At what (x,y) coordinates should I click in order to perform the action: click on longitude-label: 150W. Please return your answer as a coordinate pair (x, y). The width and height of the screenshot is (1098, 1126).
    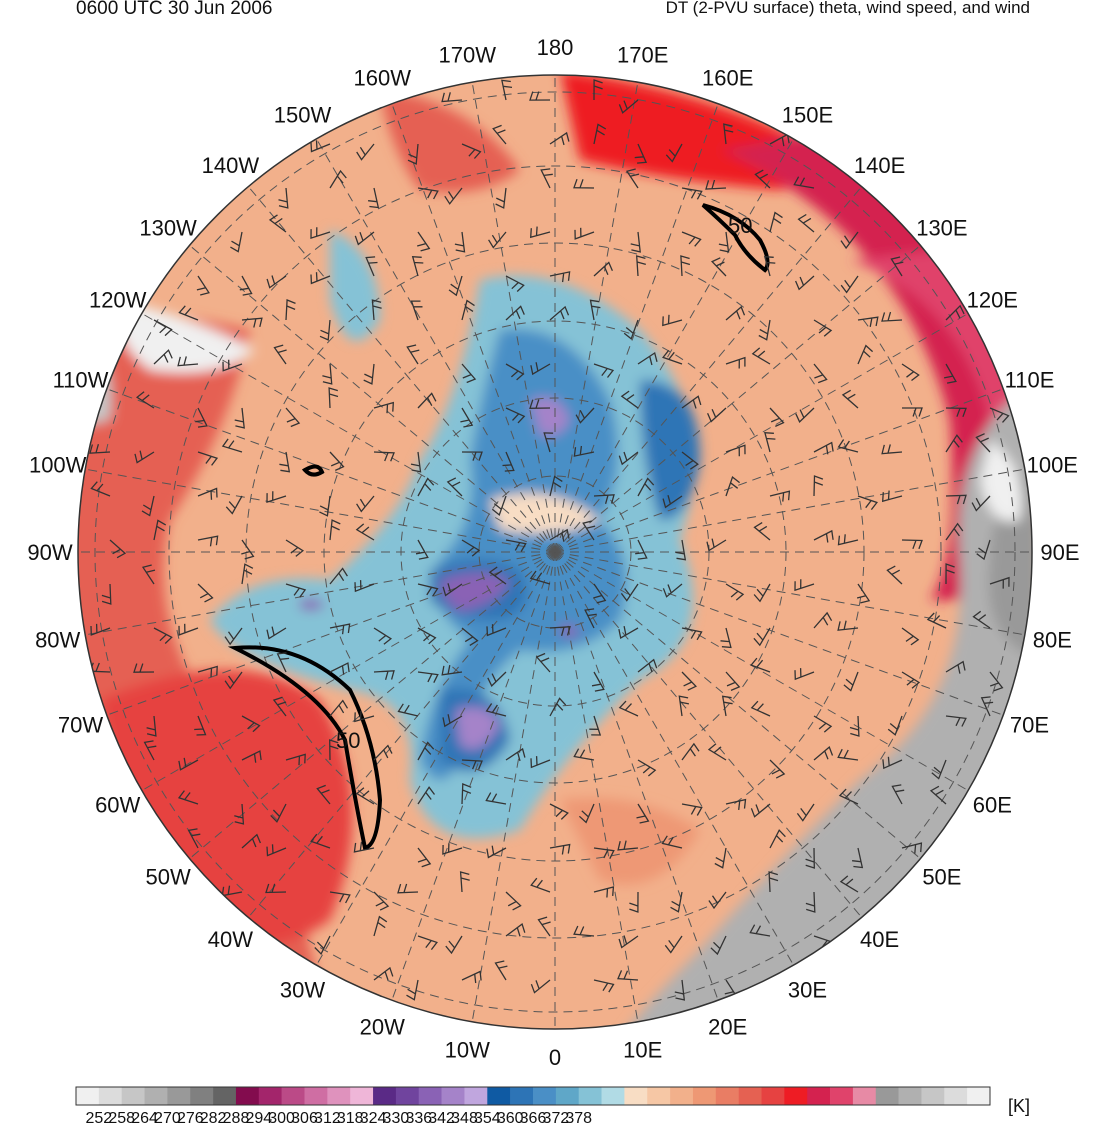
    Looking at the image, I should click on (303, 115).